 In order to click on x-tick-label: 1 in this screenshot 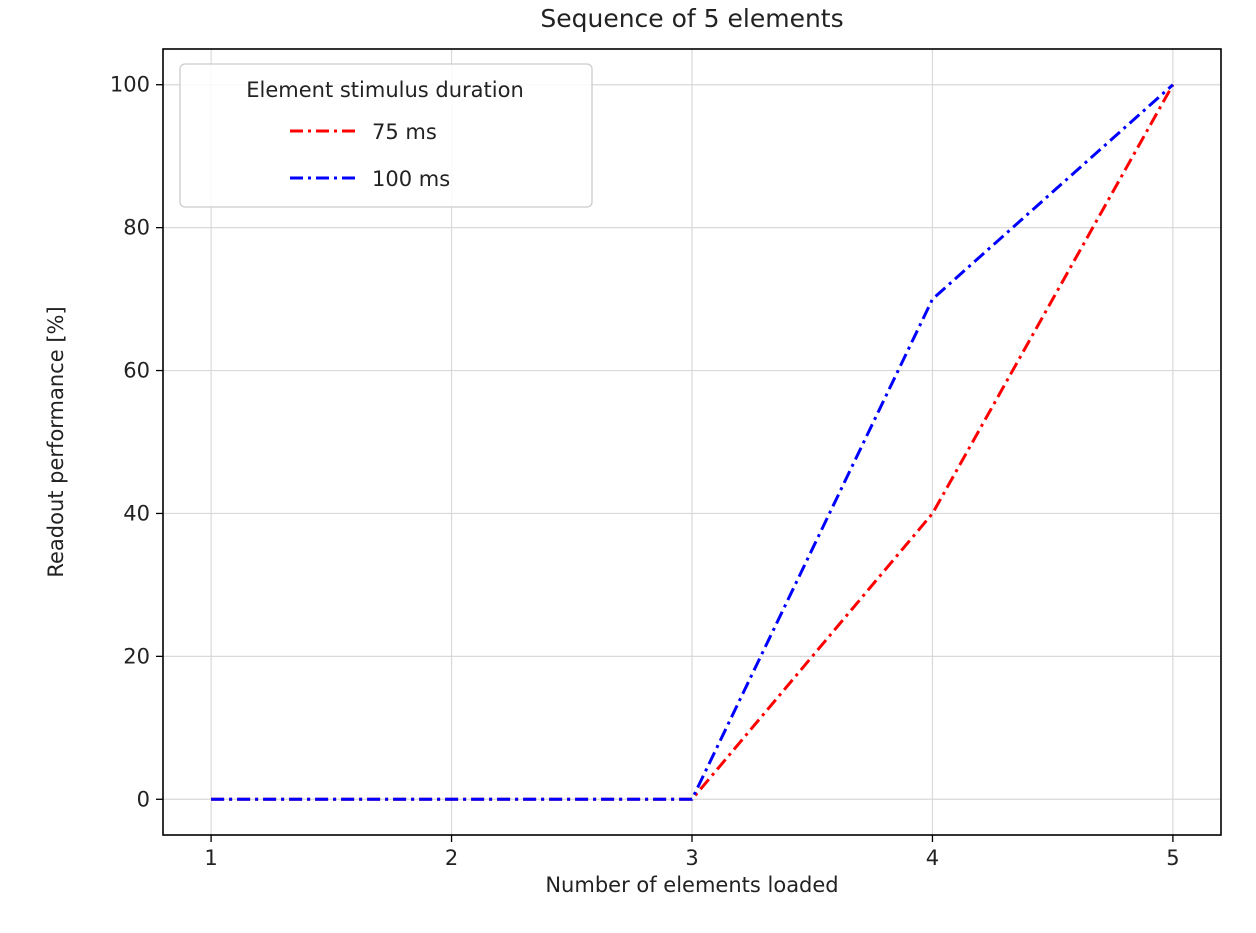, I will do `click(210, 858)`.